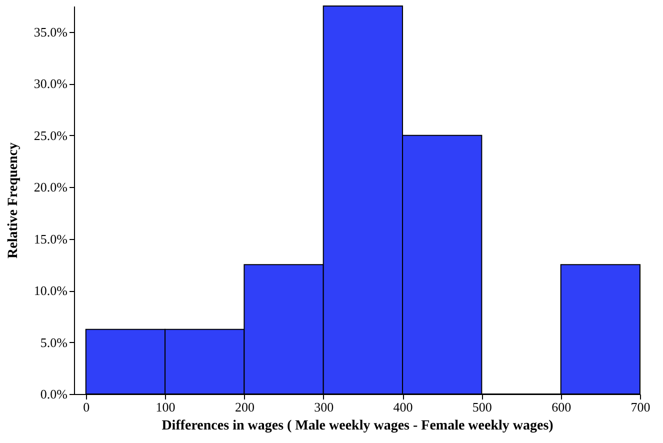  Describe the element at coordinates (51, 32) in the screenshot. I see `y-tick-label: 35.0%` at that location.